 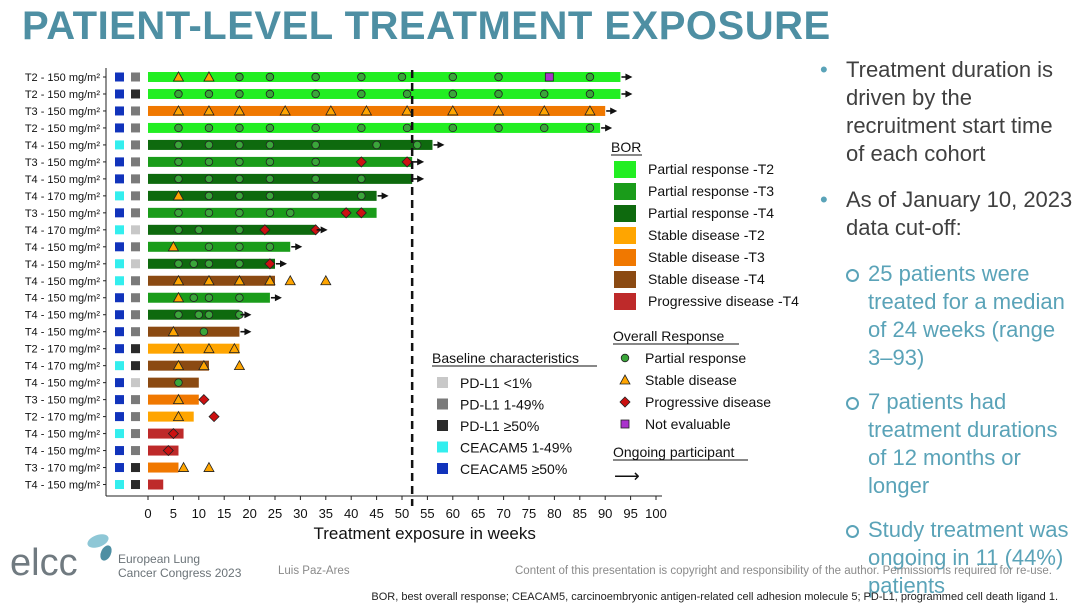 I want to click on legend-response-title: Overall Response, so click(x=668, y=336).